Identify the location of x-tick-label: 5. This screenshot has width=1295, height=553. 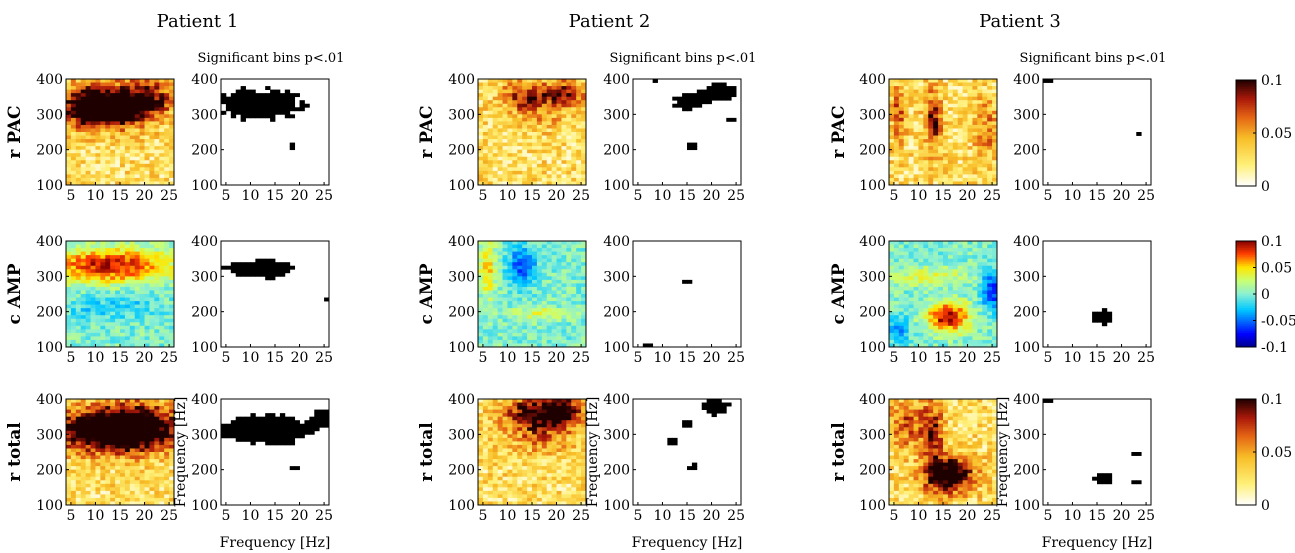
(225, 196).